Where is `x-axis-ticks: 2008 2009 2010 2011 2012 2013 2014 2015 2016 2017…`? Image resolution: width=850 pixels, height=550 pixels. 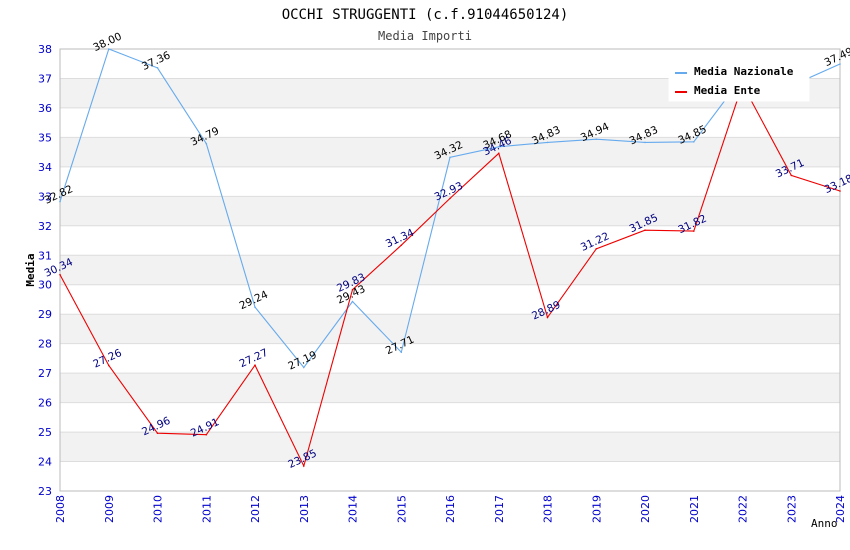 x-axis-ticks: 2008 2009 2010 2011 2012 2013 2014 2015 2016 2017… is located at coordinates (450, 509).